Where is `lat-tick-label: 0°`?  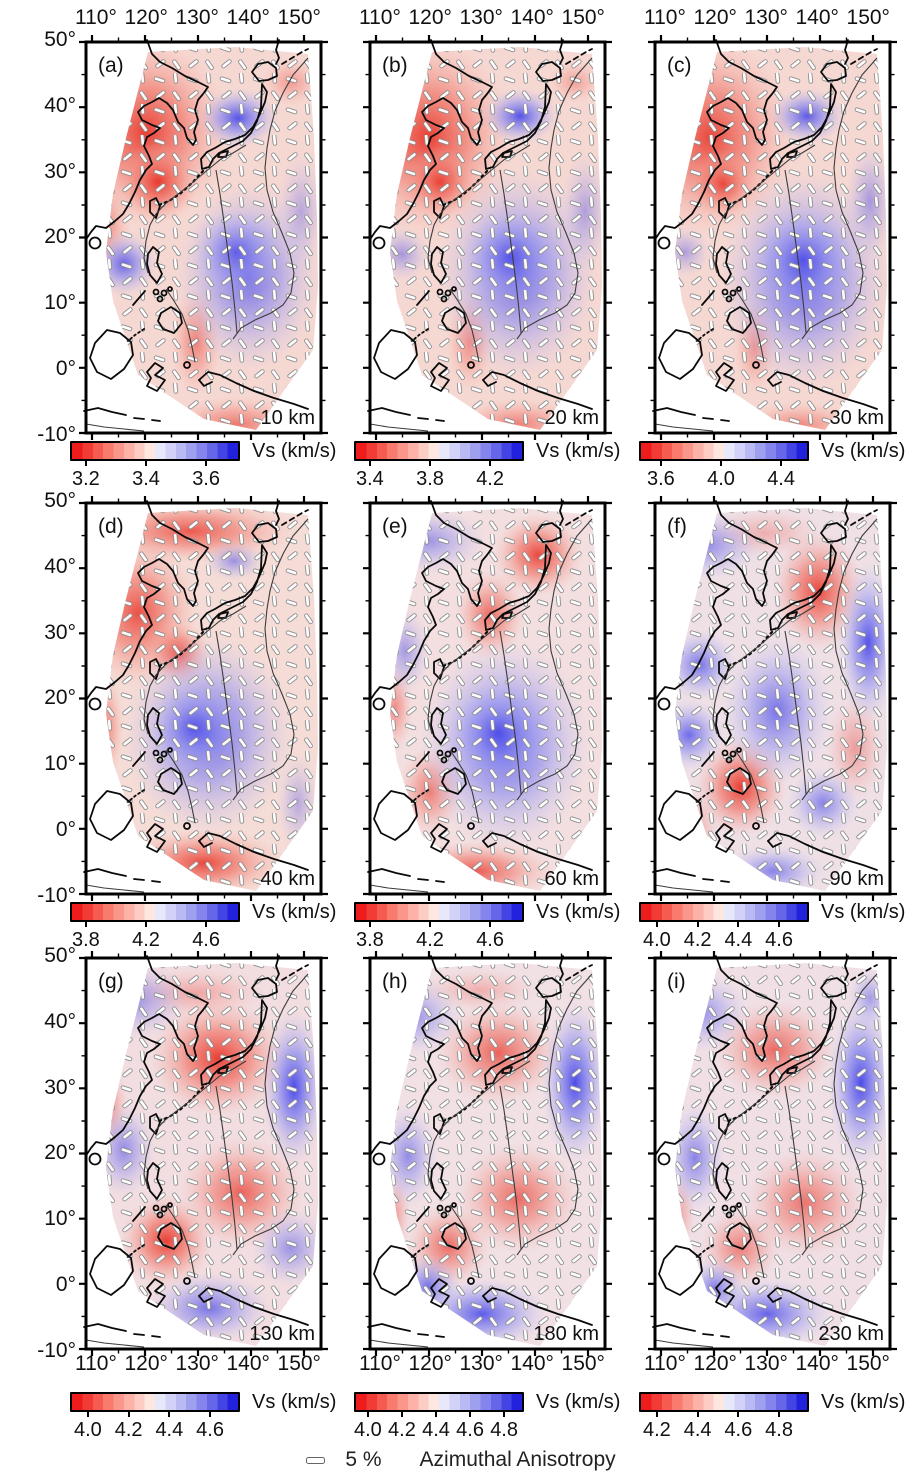 lat-tick-label: 0° is located at coordinates (65, 369).